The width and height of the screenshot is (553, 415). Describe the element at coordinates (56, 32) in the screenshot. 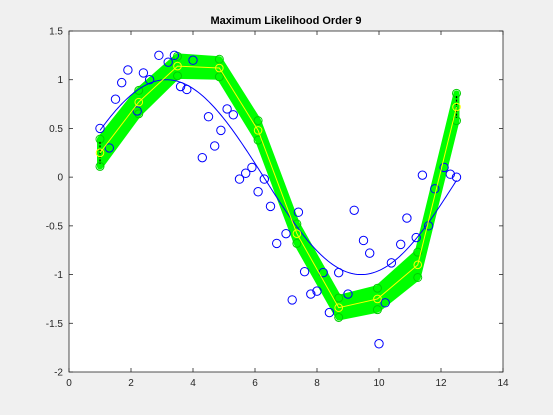

I see `y-tick-label: 1.5` at that location.